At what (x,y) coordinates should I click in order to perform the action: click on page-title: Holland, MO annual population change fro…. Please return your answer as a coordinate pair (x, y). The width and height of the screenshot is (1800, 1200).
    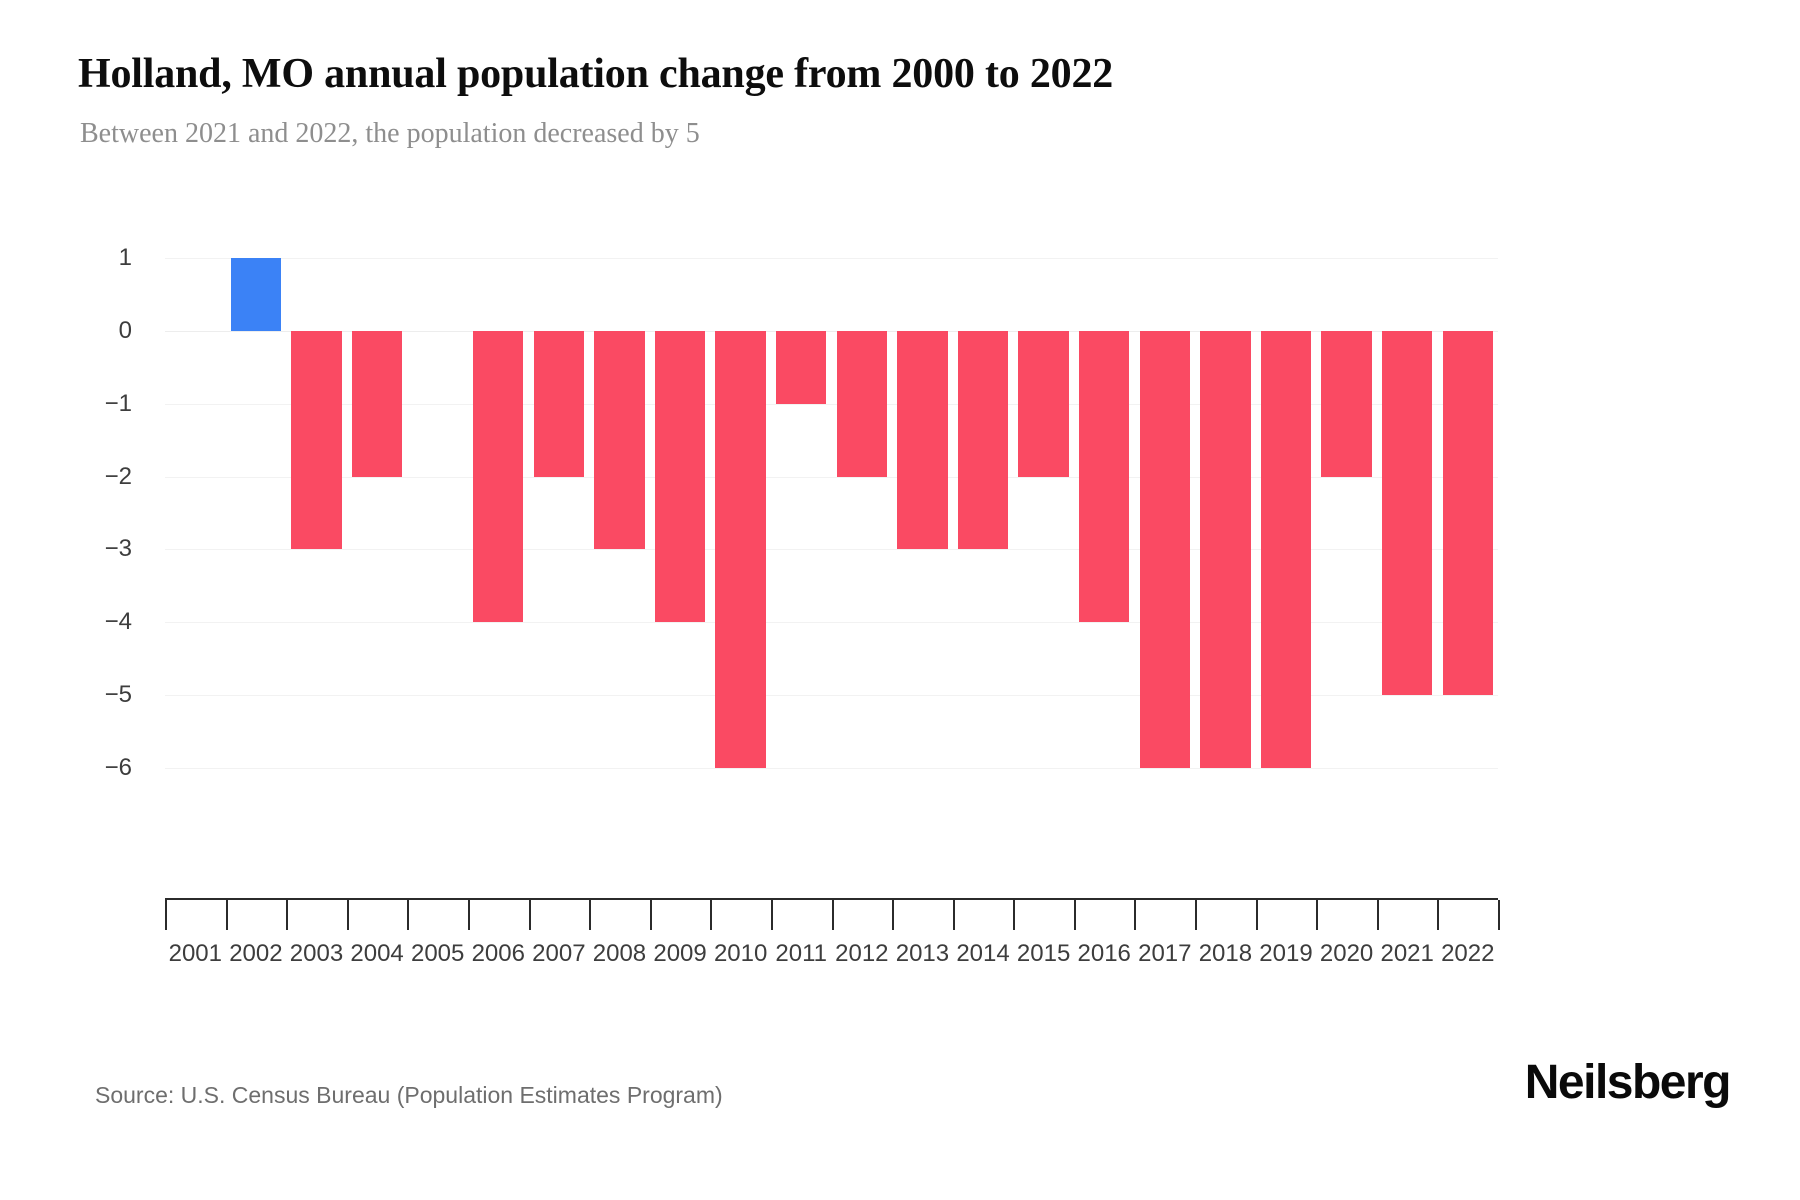
    Looking at the image, I should click on (596, 74).